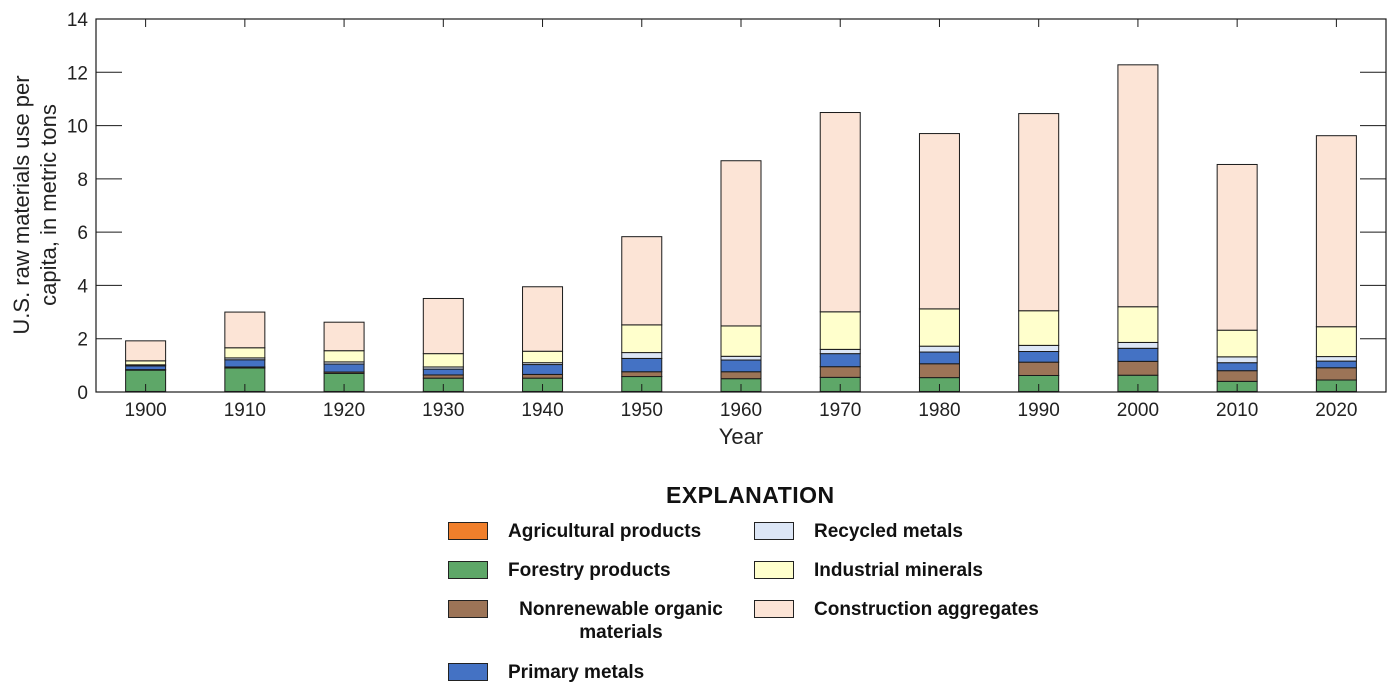 This screenshot has height=691, width=1391. What do you see at coordinates (443, 410) in the screenshot?
I see `x-tick-label-1930: 1930` at bounding box center [443, 410].